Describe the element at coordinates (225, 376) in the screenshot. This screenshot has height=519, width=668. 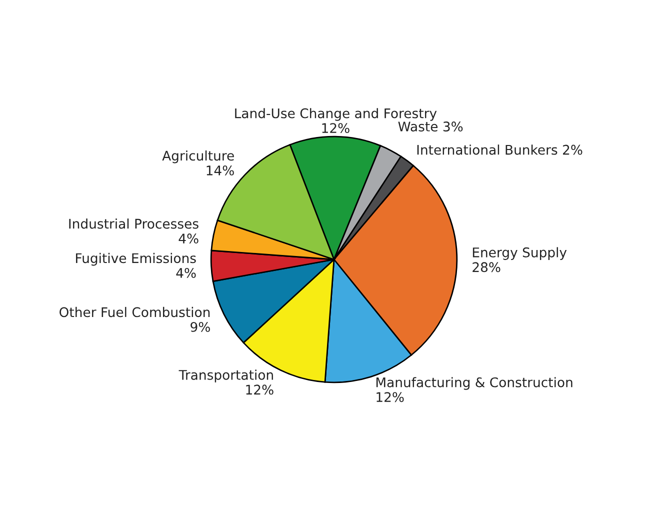
I see `slice-label: Transportation` at that location.